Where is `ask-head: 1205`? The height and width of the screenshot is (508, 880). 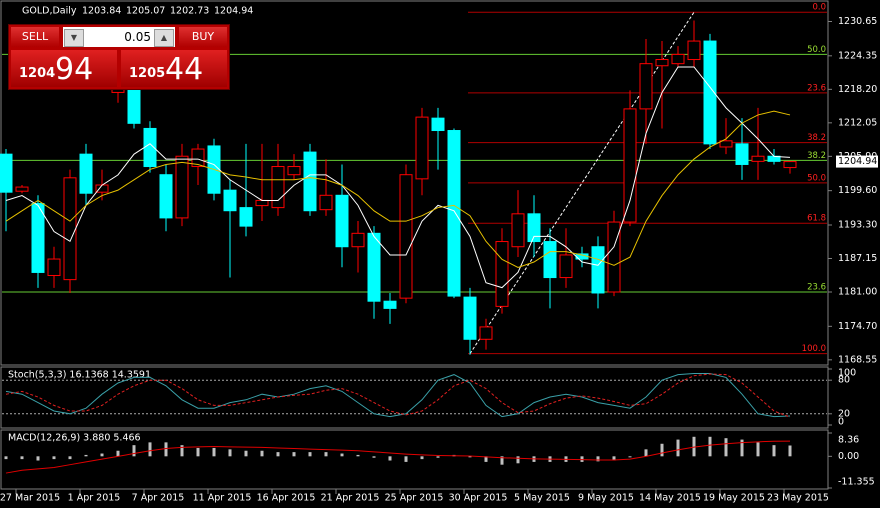
ask-head: 1205 is located at coordinates (147, 73).